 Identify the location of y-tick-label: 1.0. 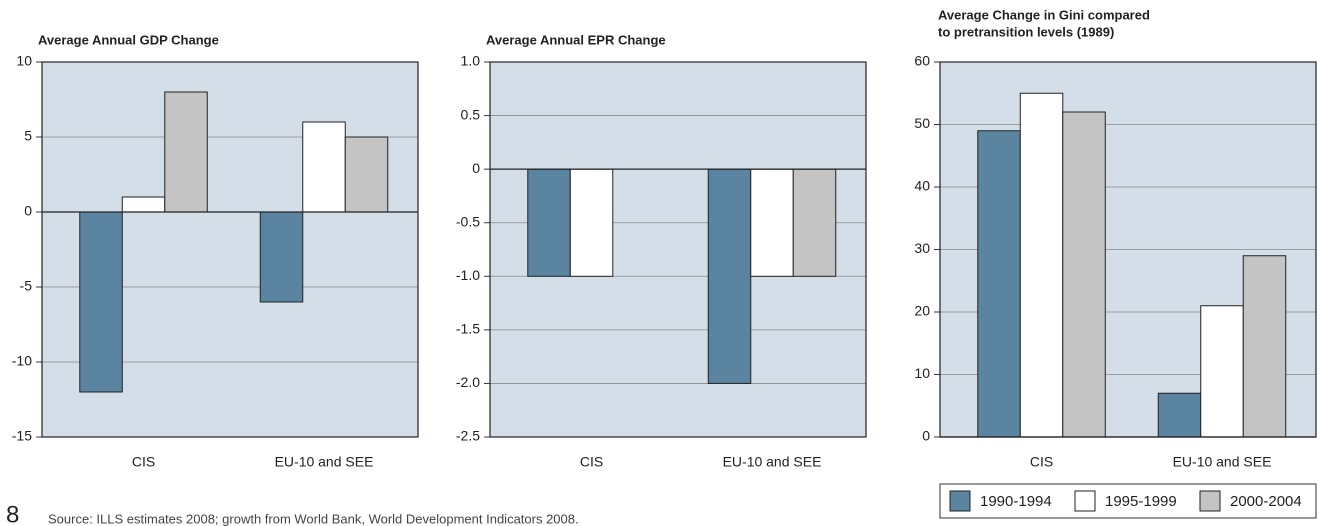
(471, 61).